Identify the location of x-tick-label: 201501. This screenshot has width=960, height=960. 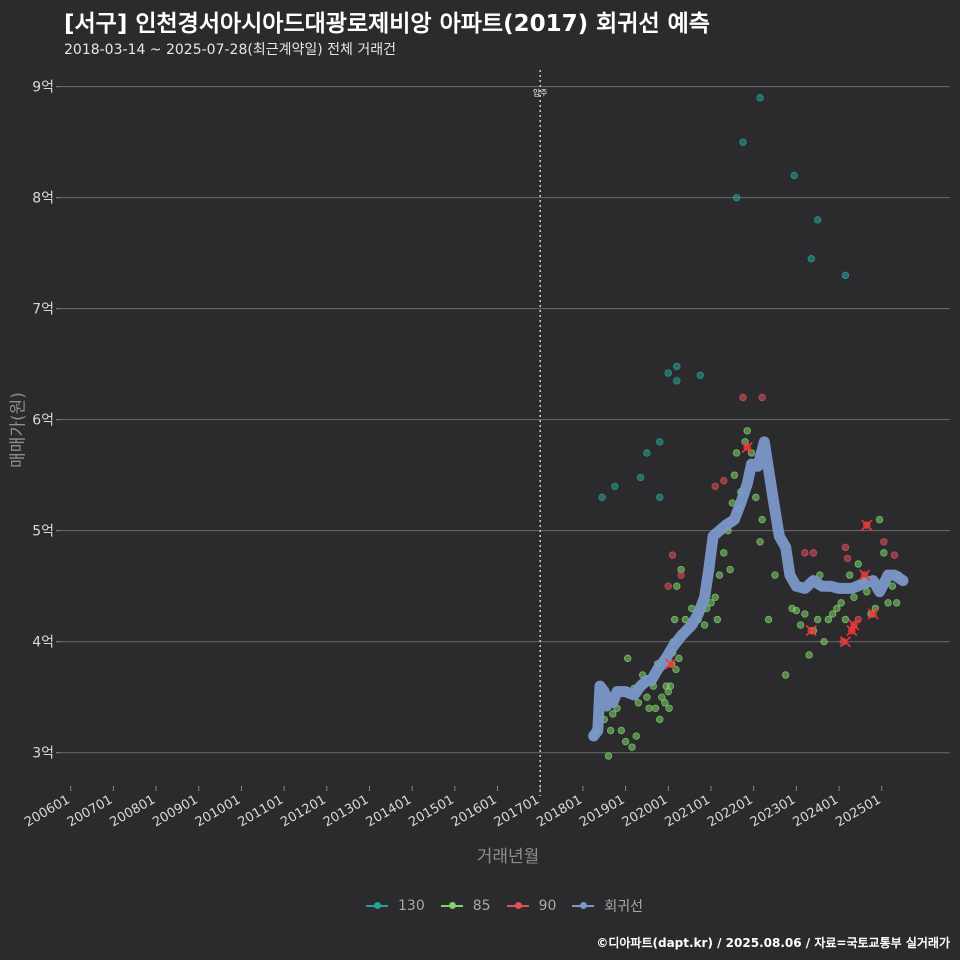
(431, 811).